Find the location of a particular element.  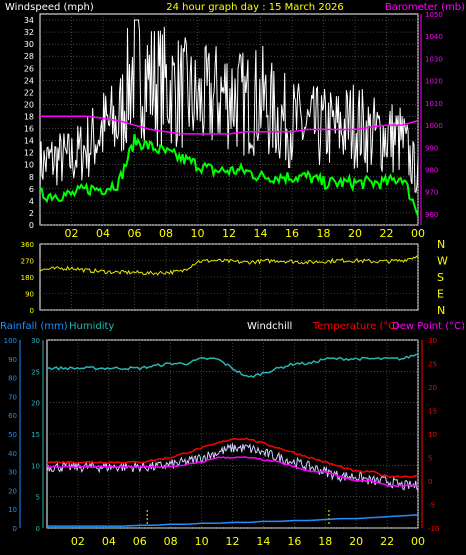

windspeed-tick-label: 22 is located at coordinates (29, 92).